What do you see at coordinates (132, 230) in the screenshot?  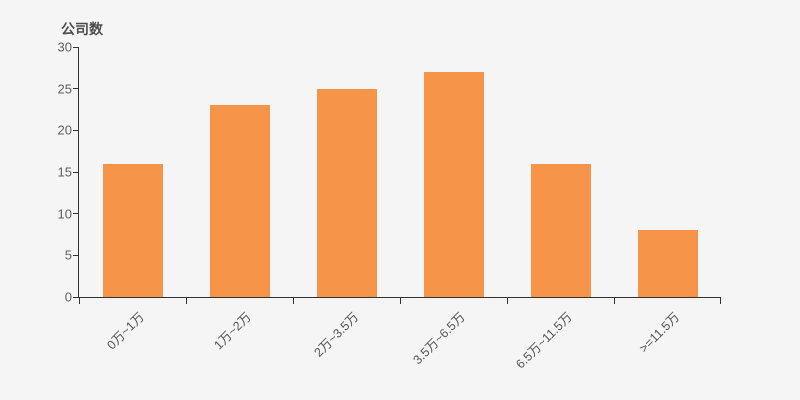 I see `bar-0万~1万` at bounding box center [132, 230].